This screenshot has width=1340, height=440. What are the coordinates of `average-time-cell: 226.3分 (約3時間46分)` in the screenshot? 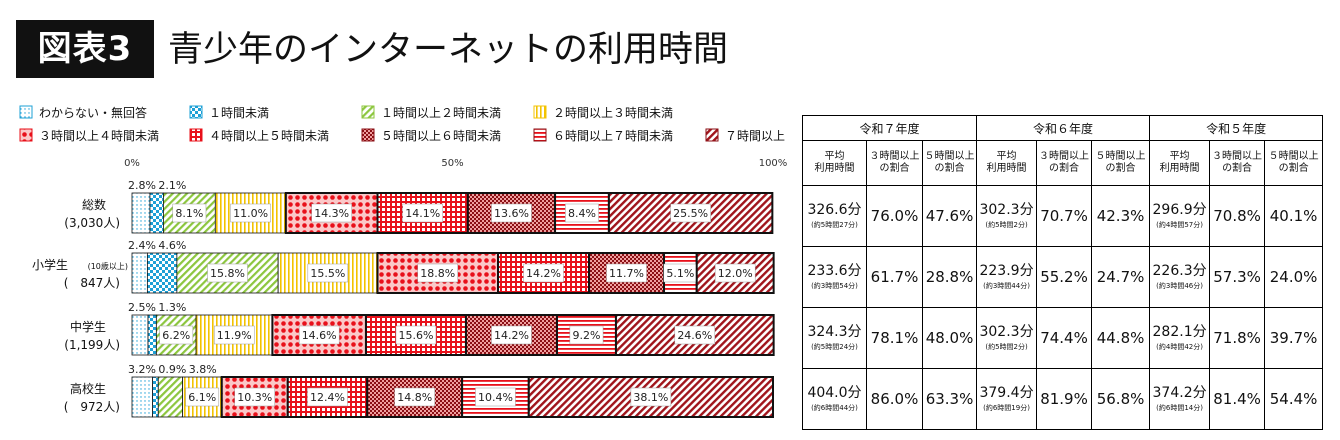 It's located at (1180, 277).